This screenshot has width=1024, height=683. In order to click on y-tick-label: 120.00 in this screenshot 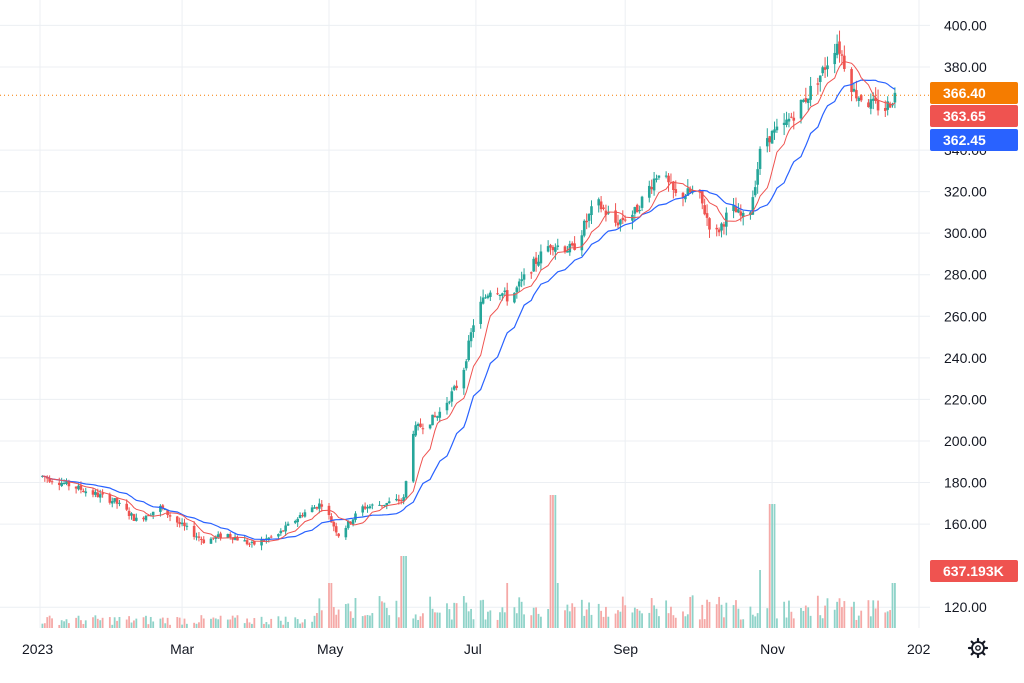, I will do `click(965, 607)`.